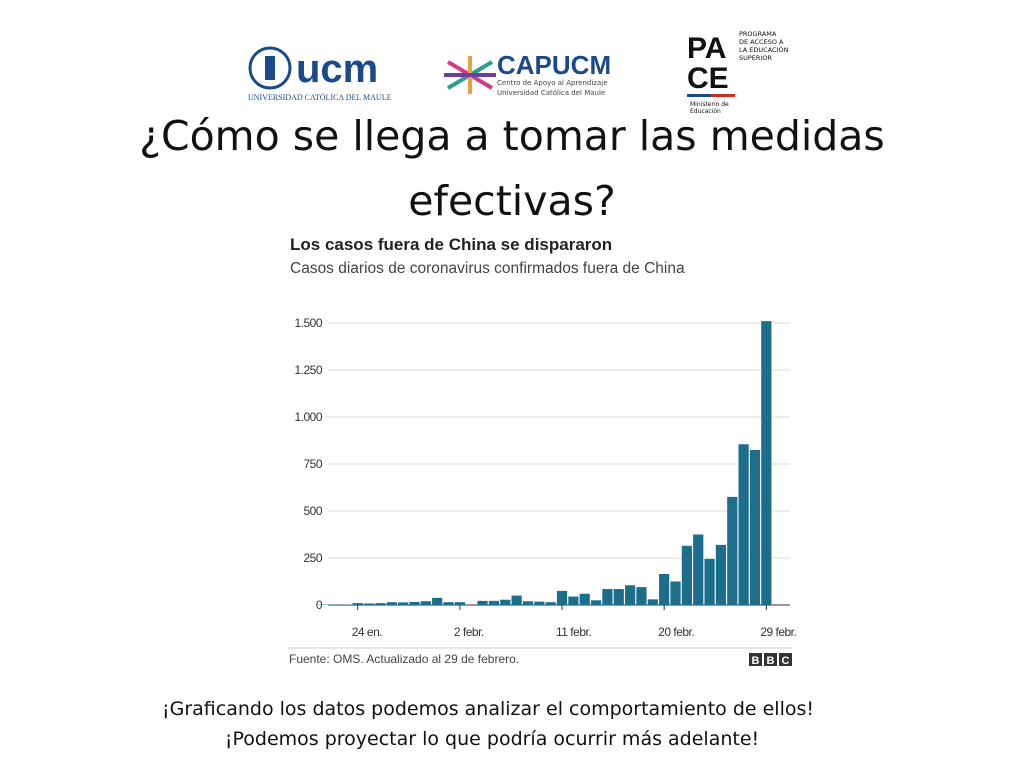 This screenshot has width=1024, height=768. I want to click on pace-text: SUPERIOR, so click(755, 58).